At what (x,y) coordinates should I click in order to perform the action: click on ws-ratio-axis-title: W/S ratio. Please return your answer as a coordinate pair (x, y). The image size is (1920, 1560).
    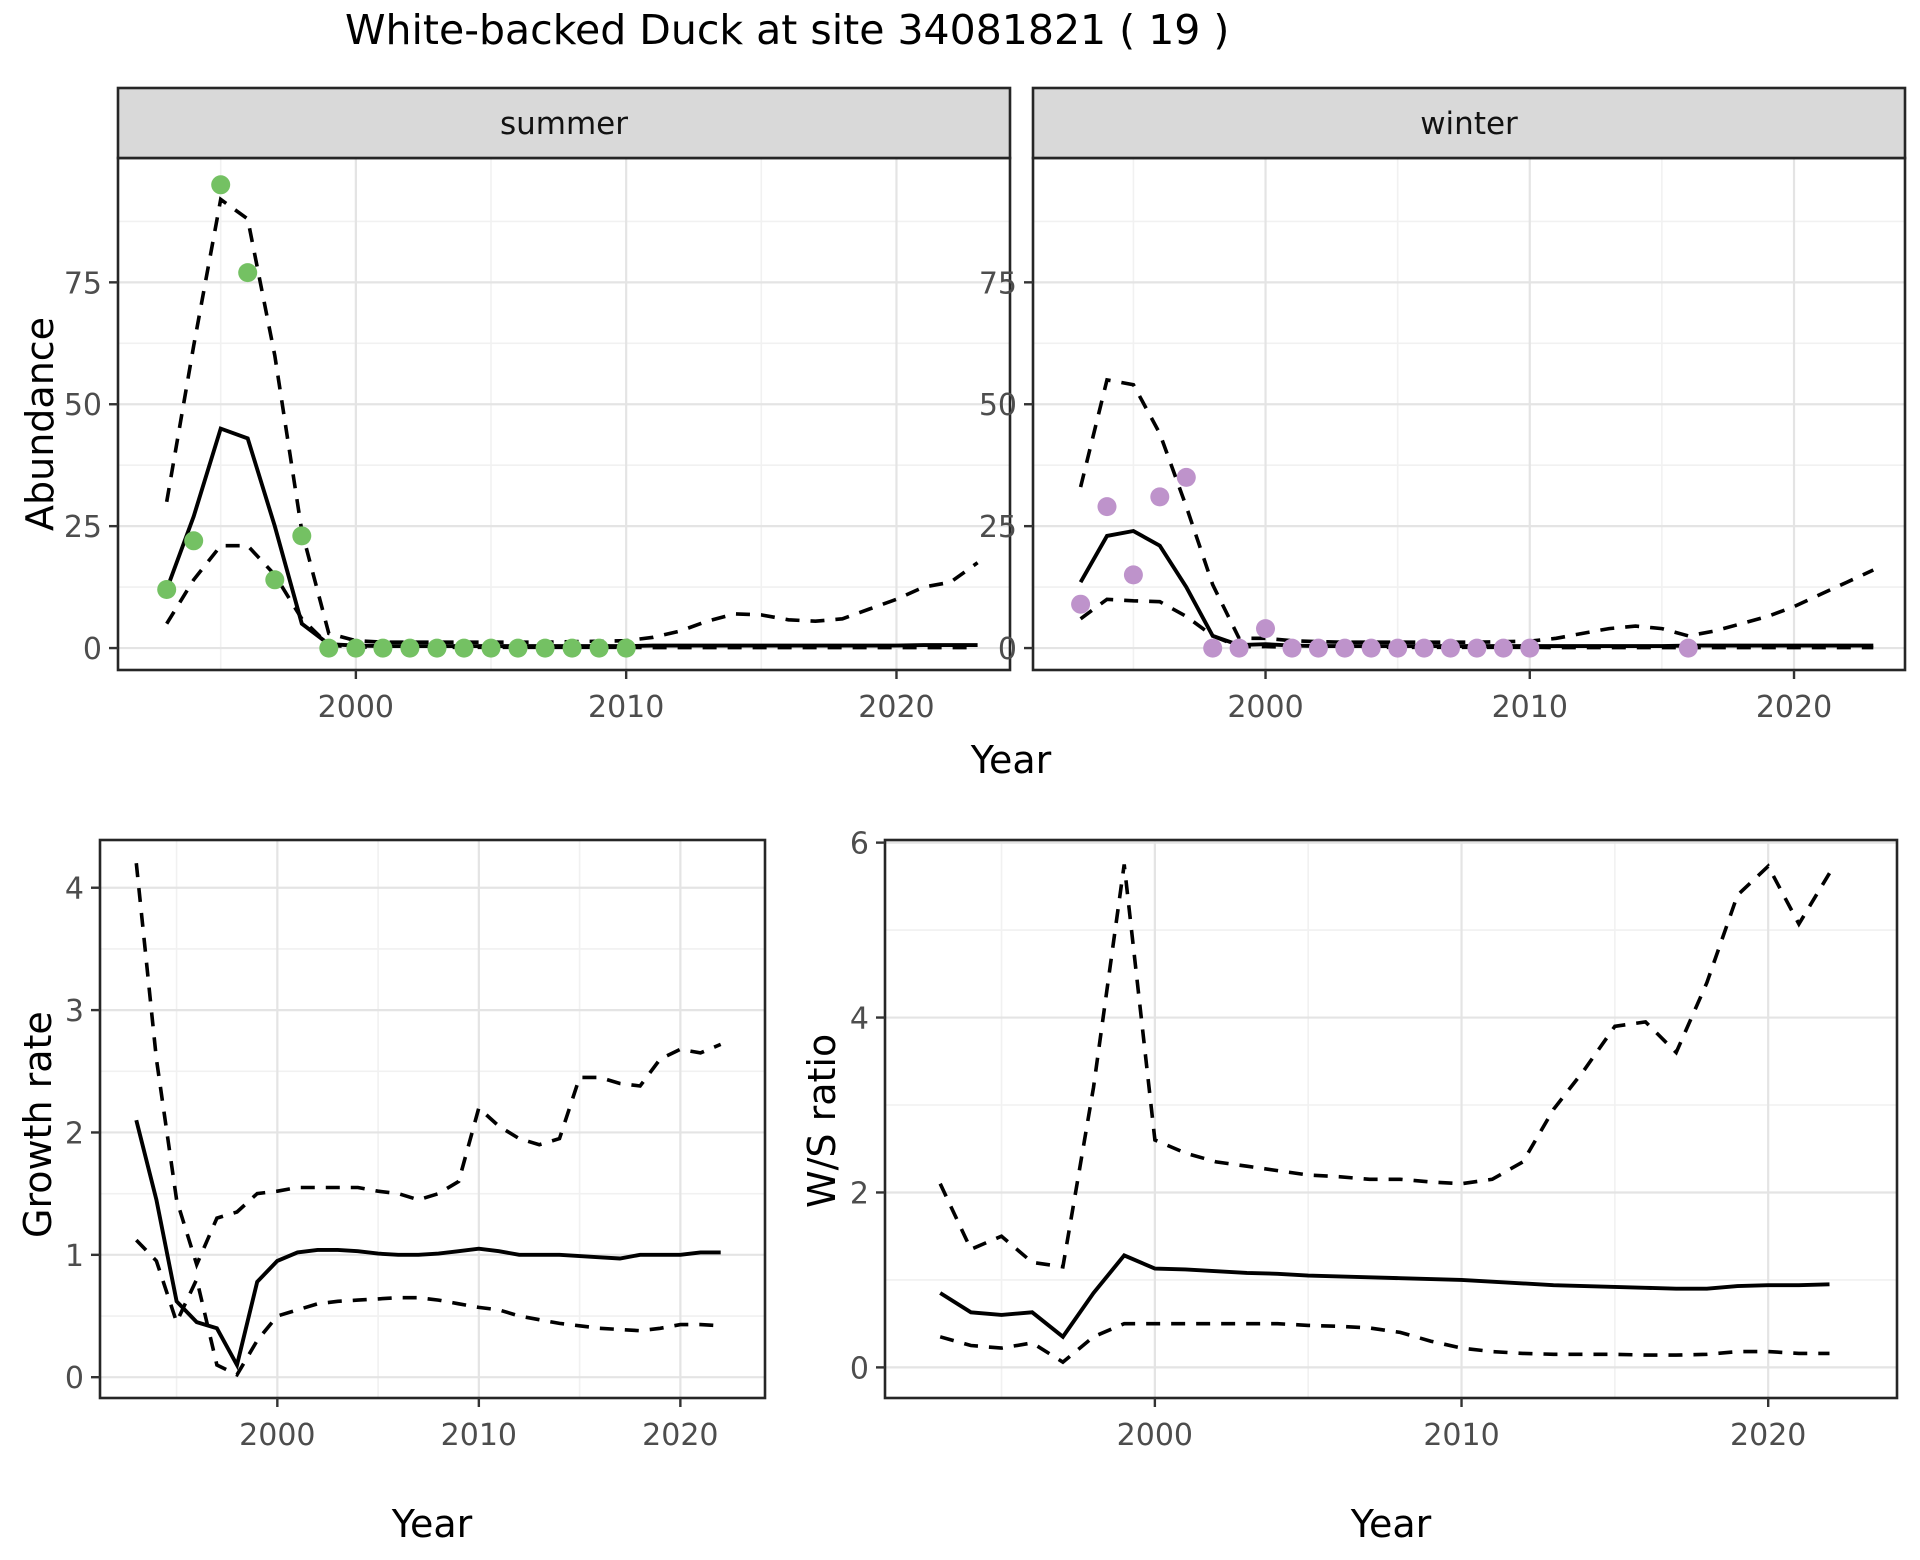
    Looking at the image, I should click on (822, 1120).